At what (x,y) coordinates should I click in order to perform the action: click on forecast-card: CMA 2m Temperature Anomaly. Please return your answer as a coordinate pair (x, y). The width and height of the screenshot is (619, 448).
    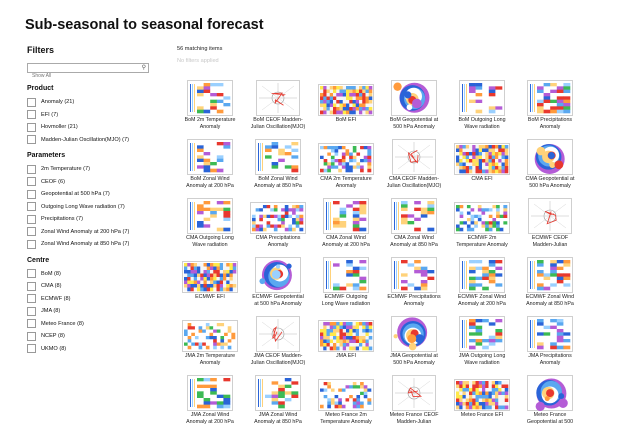
    Looking at the image, I should click on (346, 164).